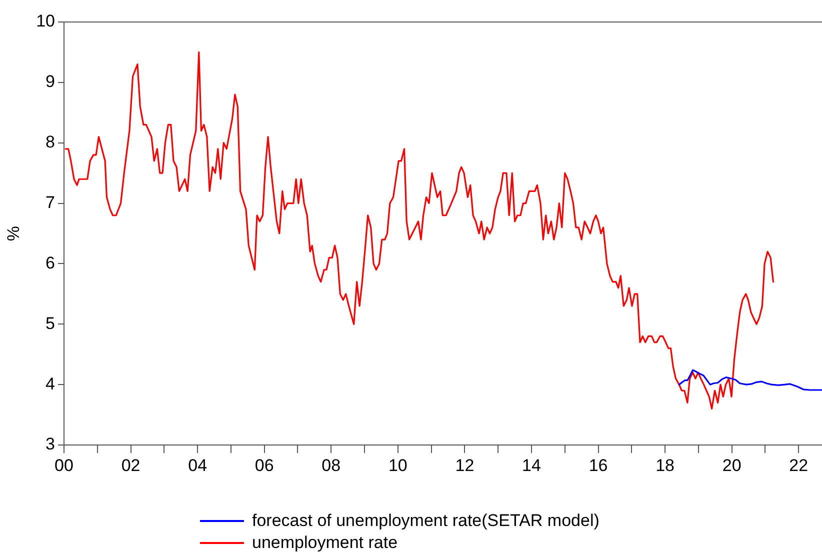  I want to click on y-tick-label: 10, so click(45, 21).